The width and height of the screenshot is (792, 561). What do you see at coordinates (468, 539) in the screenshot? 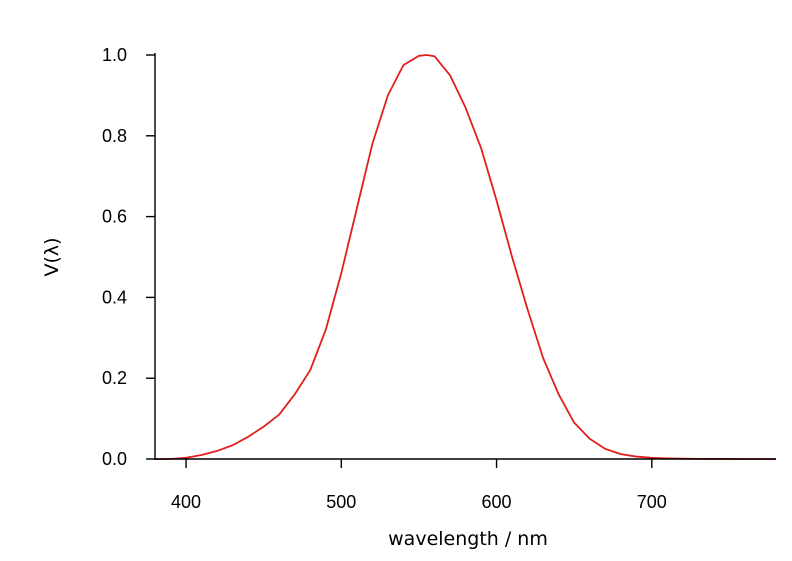
I see `x-axis-title: wavelength / nm` at bounding box center [468, 539].